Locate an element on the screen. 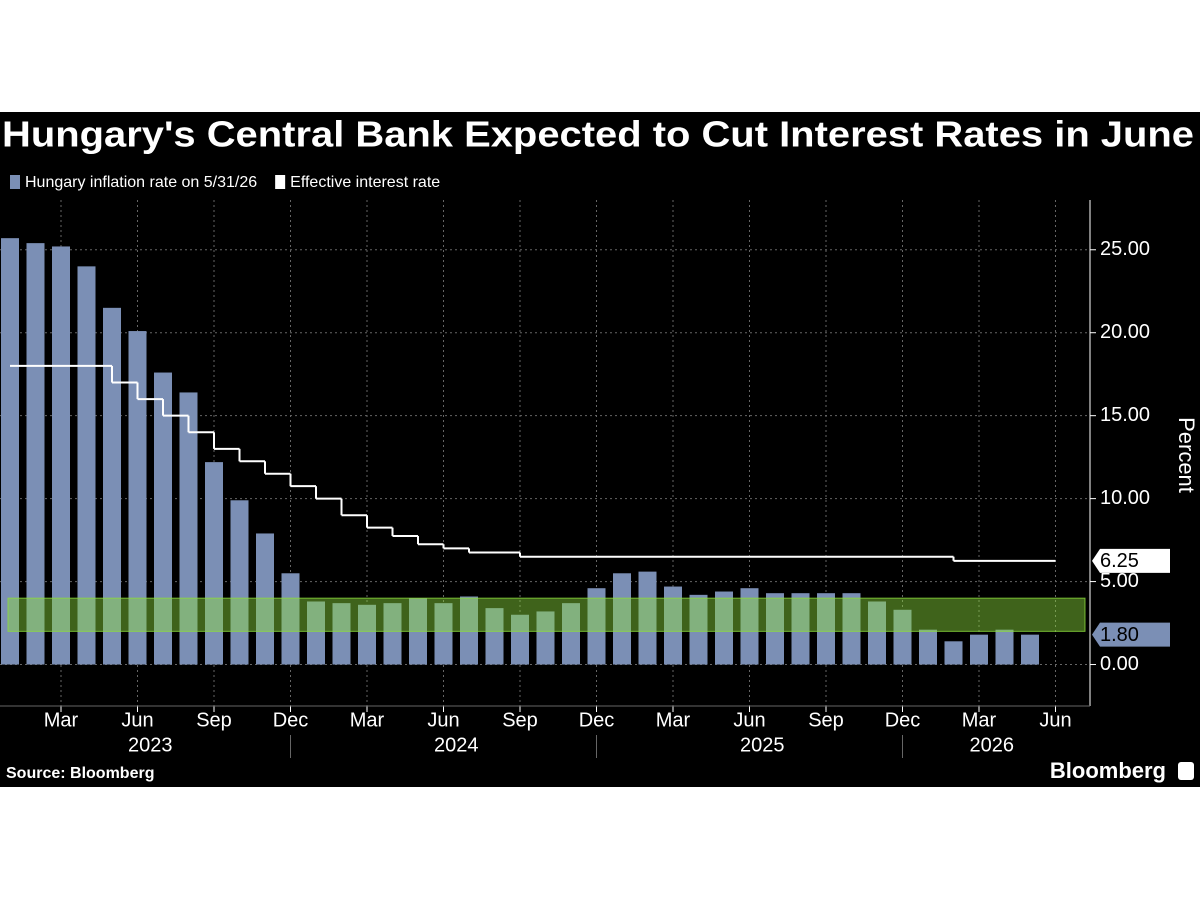 The width and height of the screenshot is (1200, 905). x-year-label: 2026 is located at coordinates (992, 745).